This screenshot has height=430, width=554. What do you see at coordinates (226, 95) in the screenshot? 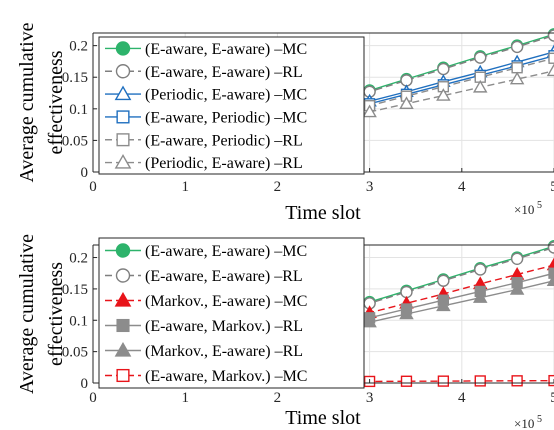
I see `legend-label: (Periodic, E-aware) –MC` at bounding box center [226, 95].